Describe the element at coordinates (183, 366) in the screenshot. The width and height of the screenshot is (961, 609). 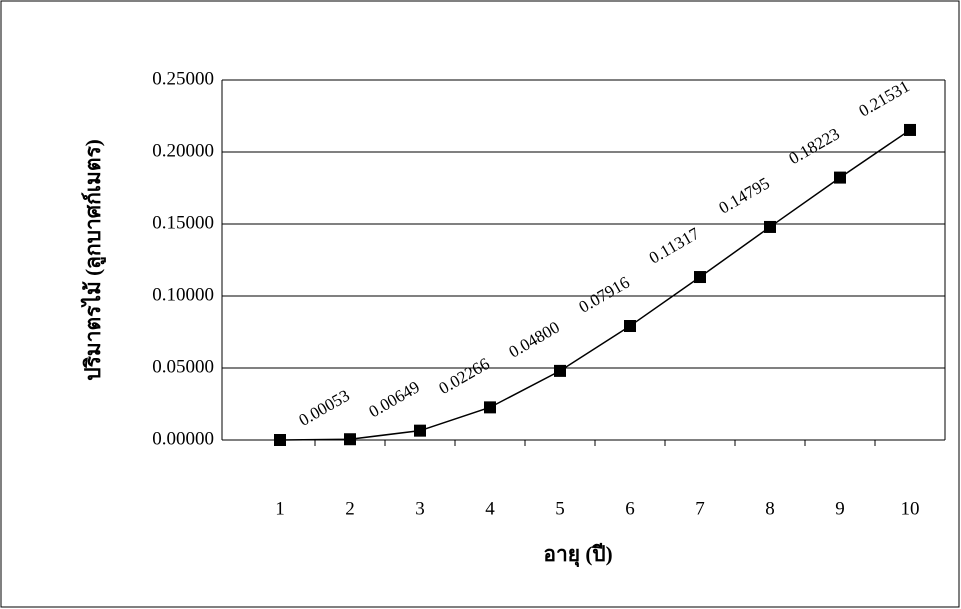
I see `y-tick-label: 0.05000` at that location.